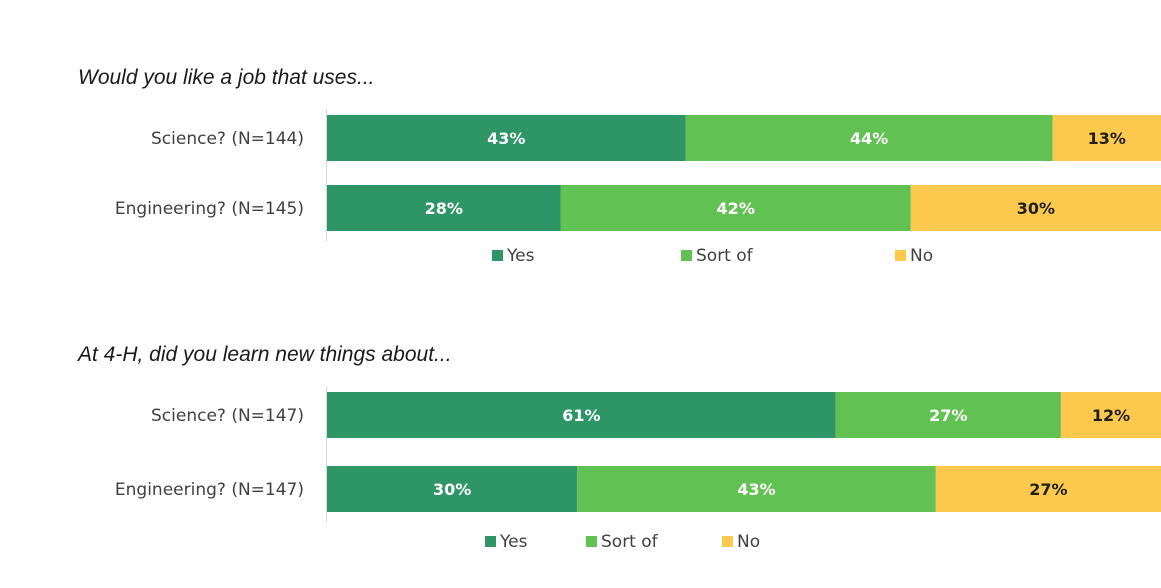 This screenshot has width=1161, height=588. I want to click on data-label: 44%, so click(869, 138).